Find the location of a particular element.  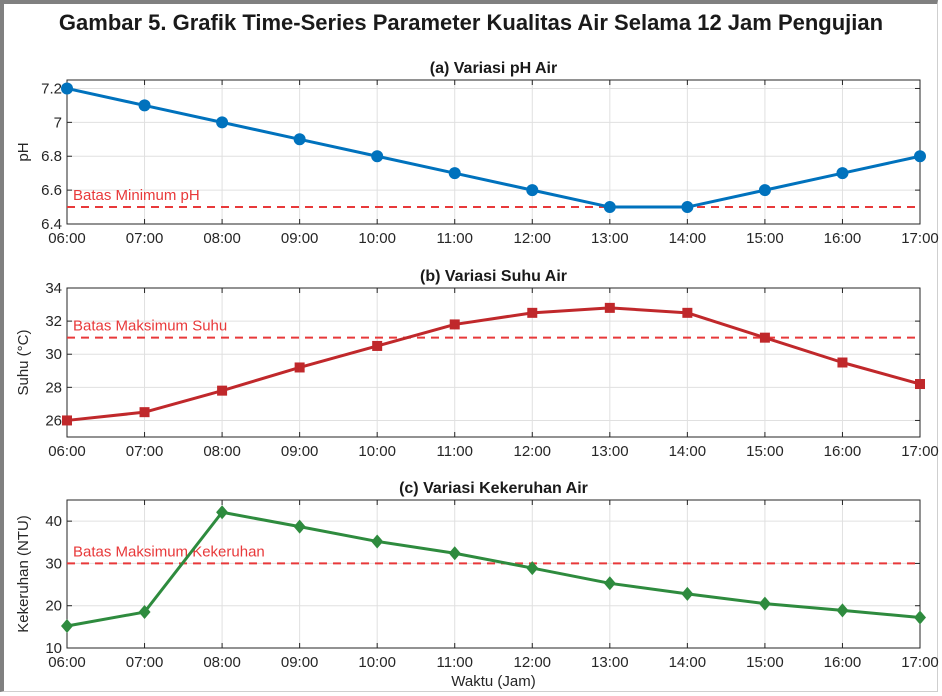

y-tick-label: 20 is located at coordinates (53, 606).